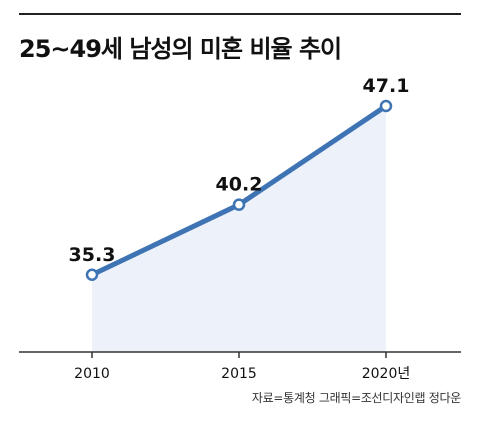 This screenshot has width=480, height=422. I want to click on data-label-2015: 40.2, so click(239, 185).